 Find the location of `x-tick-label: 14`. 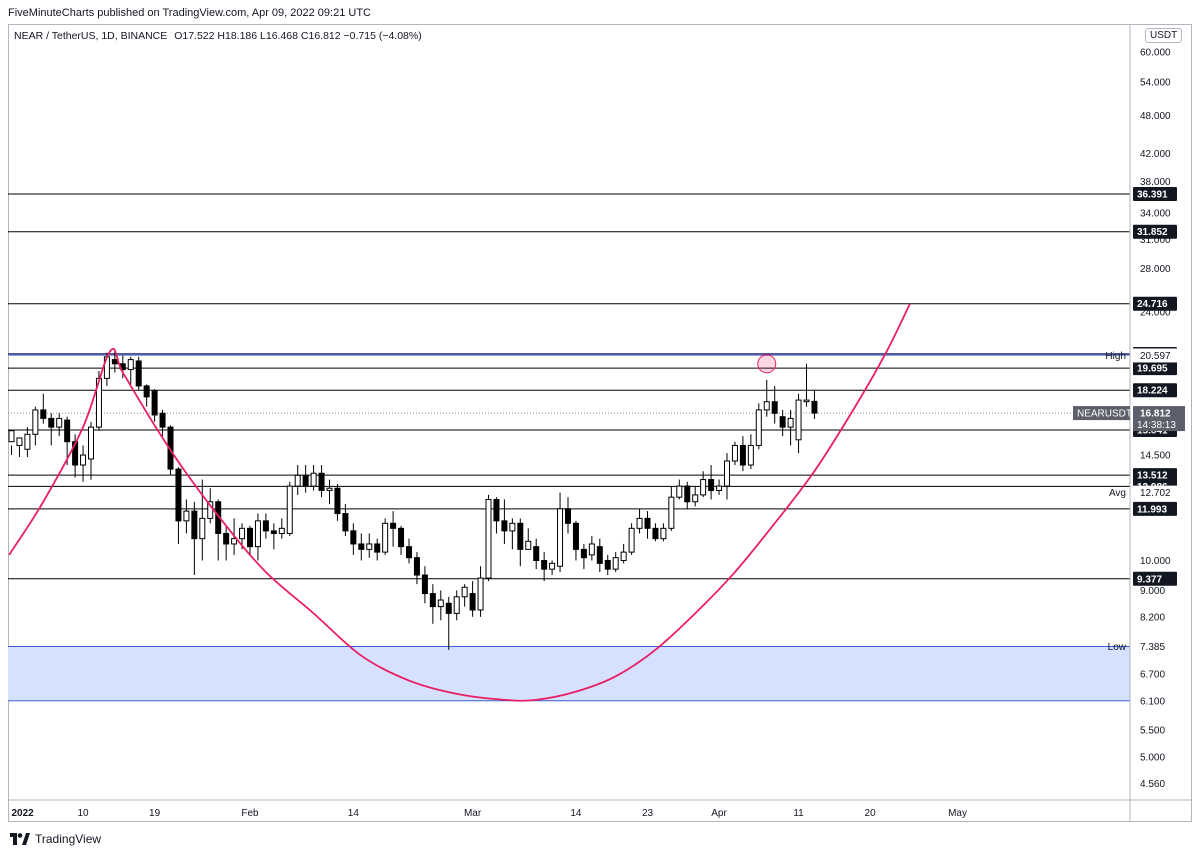

x-tick-label: 14 is located at coordinates (576, 813).